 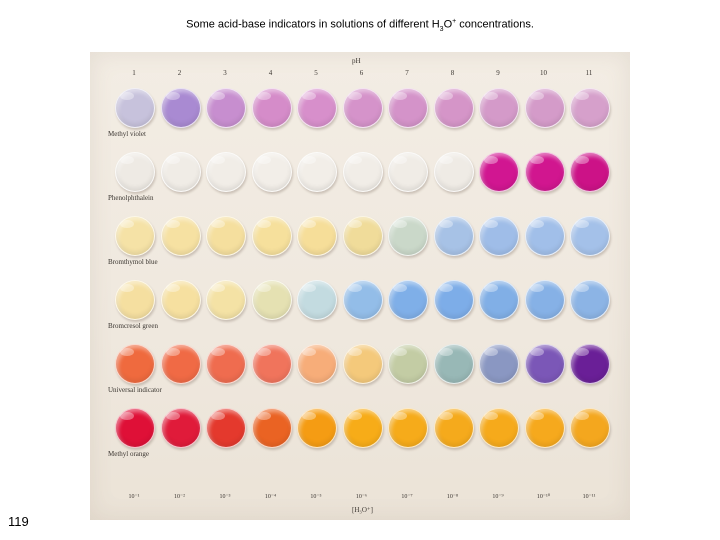 I want to click on ph-value-label: 6, so click(x=361, y=73).